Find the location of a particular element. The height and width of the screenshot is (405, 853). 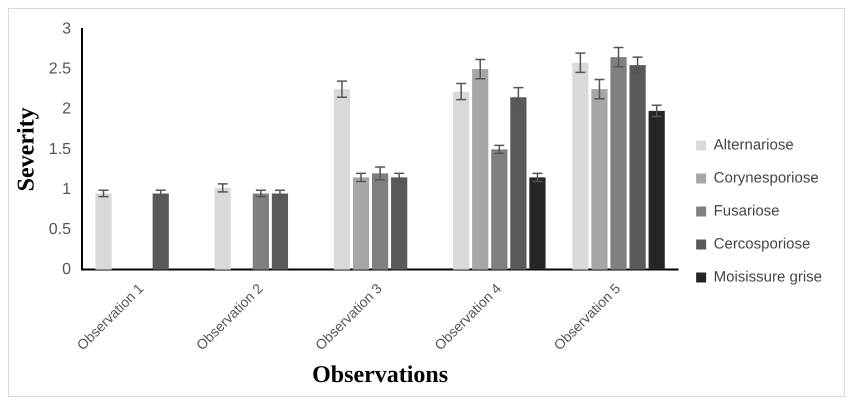

legend-label: Alternariose is located at coordinates (754, 145).